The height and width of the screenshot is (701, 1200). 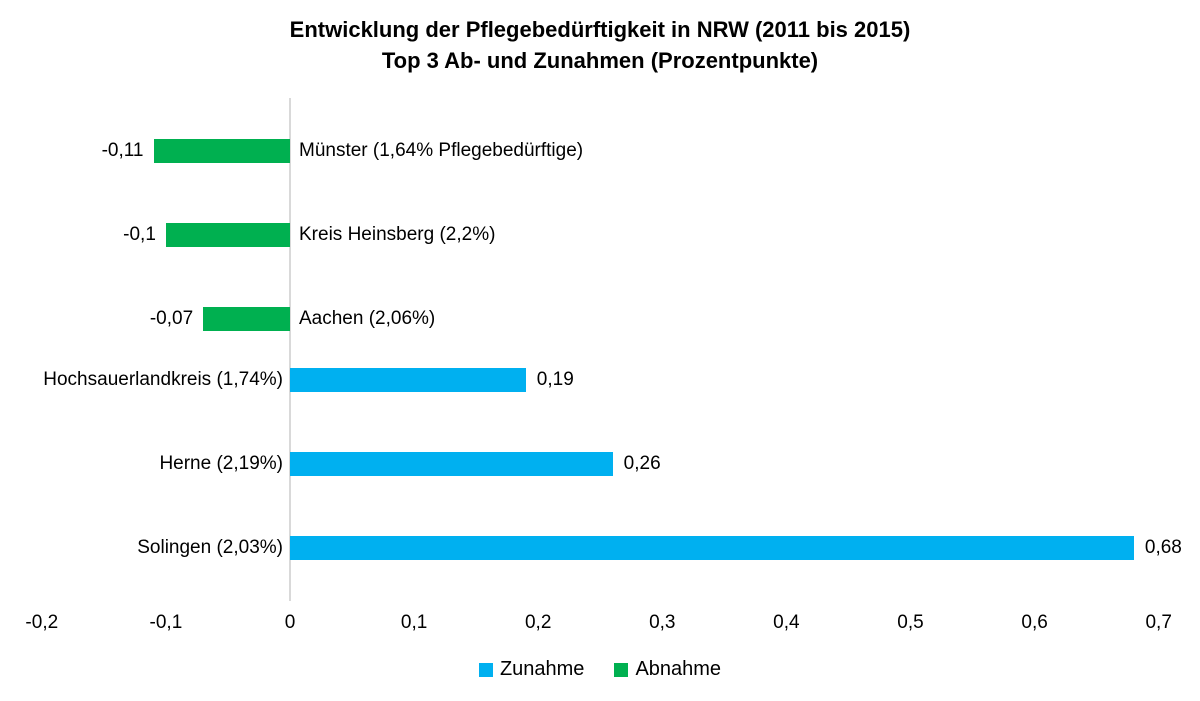 I want to click on value-label: 0,19, so click(x=555, y=379).